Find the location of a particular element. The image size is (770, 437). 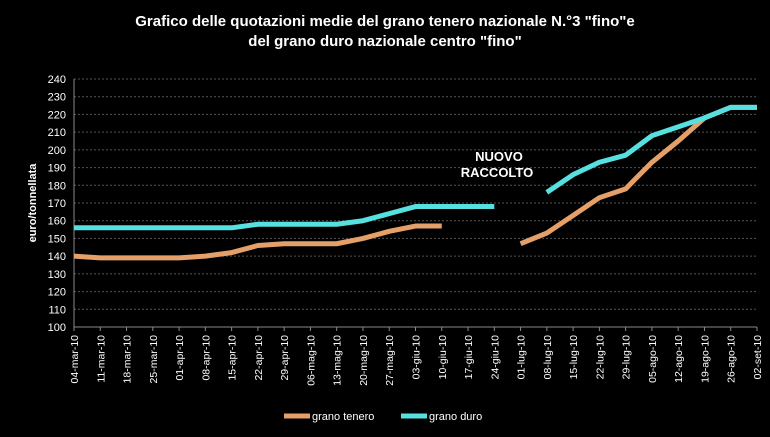

x-tick-label: 08-lug-10 is located at coordinates (548, 357).